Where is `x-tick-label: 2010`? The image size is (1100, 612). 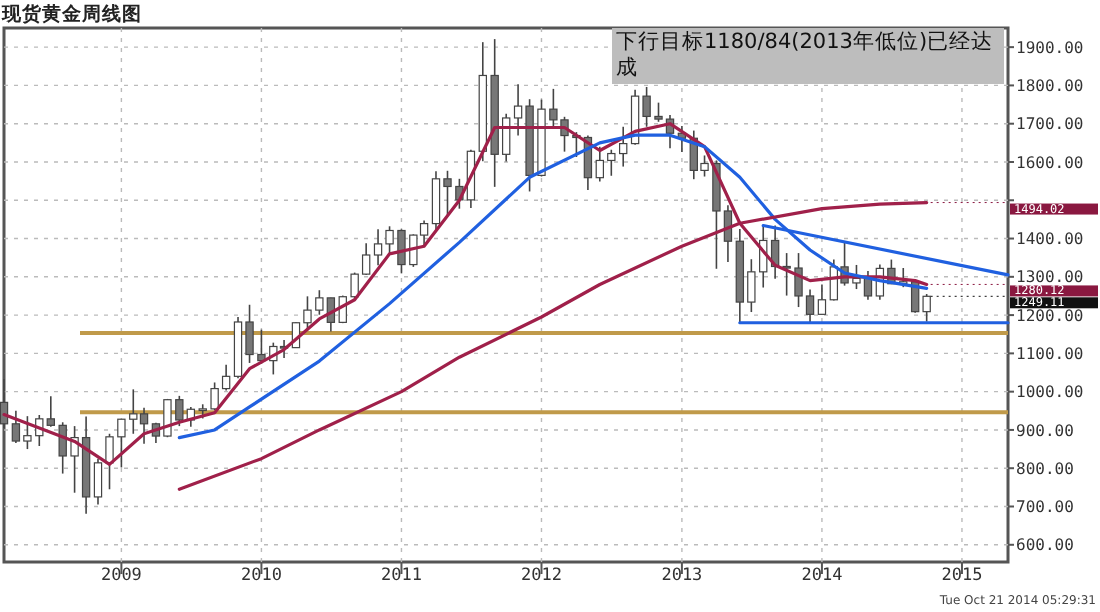 x-tick-label: 2010 is located at coordinates (261, 576).